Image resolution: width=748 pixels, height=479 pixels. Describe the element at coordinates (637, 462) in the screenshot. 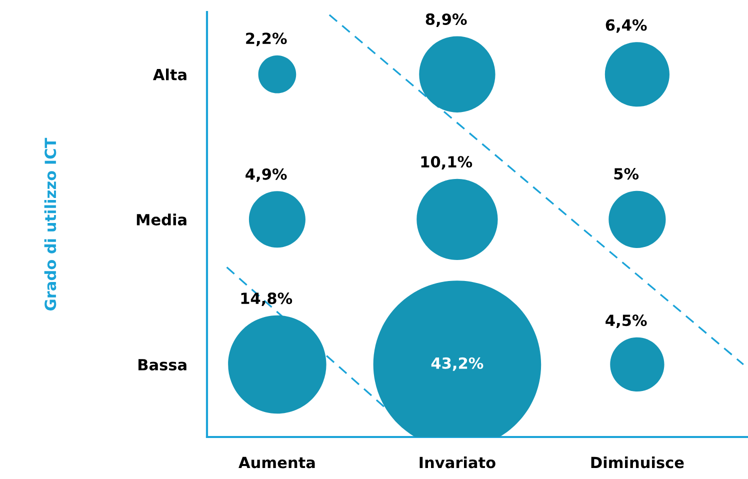

I see `category-label: Diminuisce` at that location.